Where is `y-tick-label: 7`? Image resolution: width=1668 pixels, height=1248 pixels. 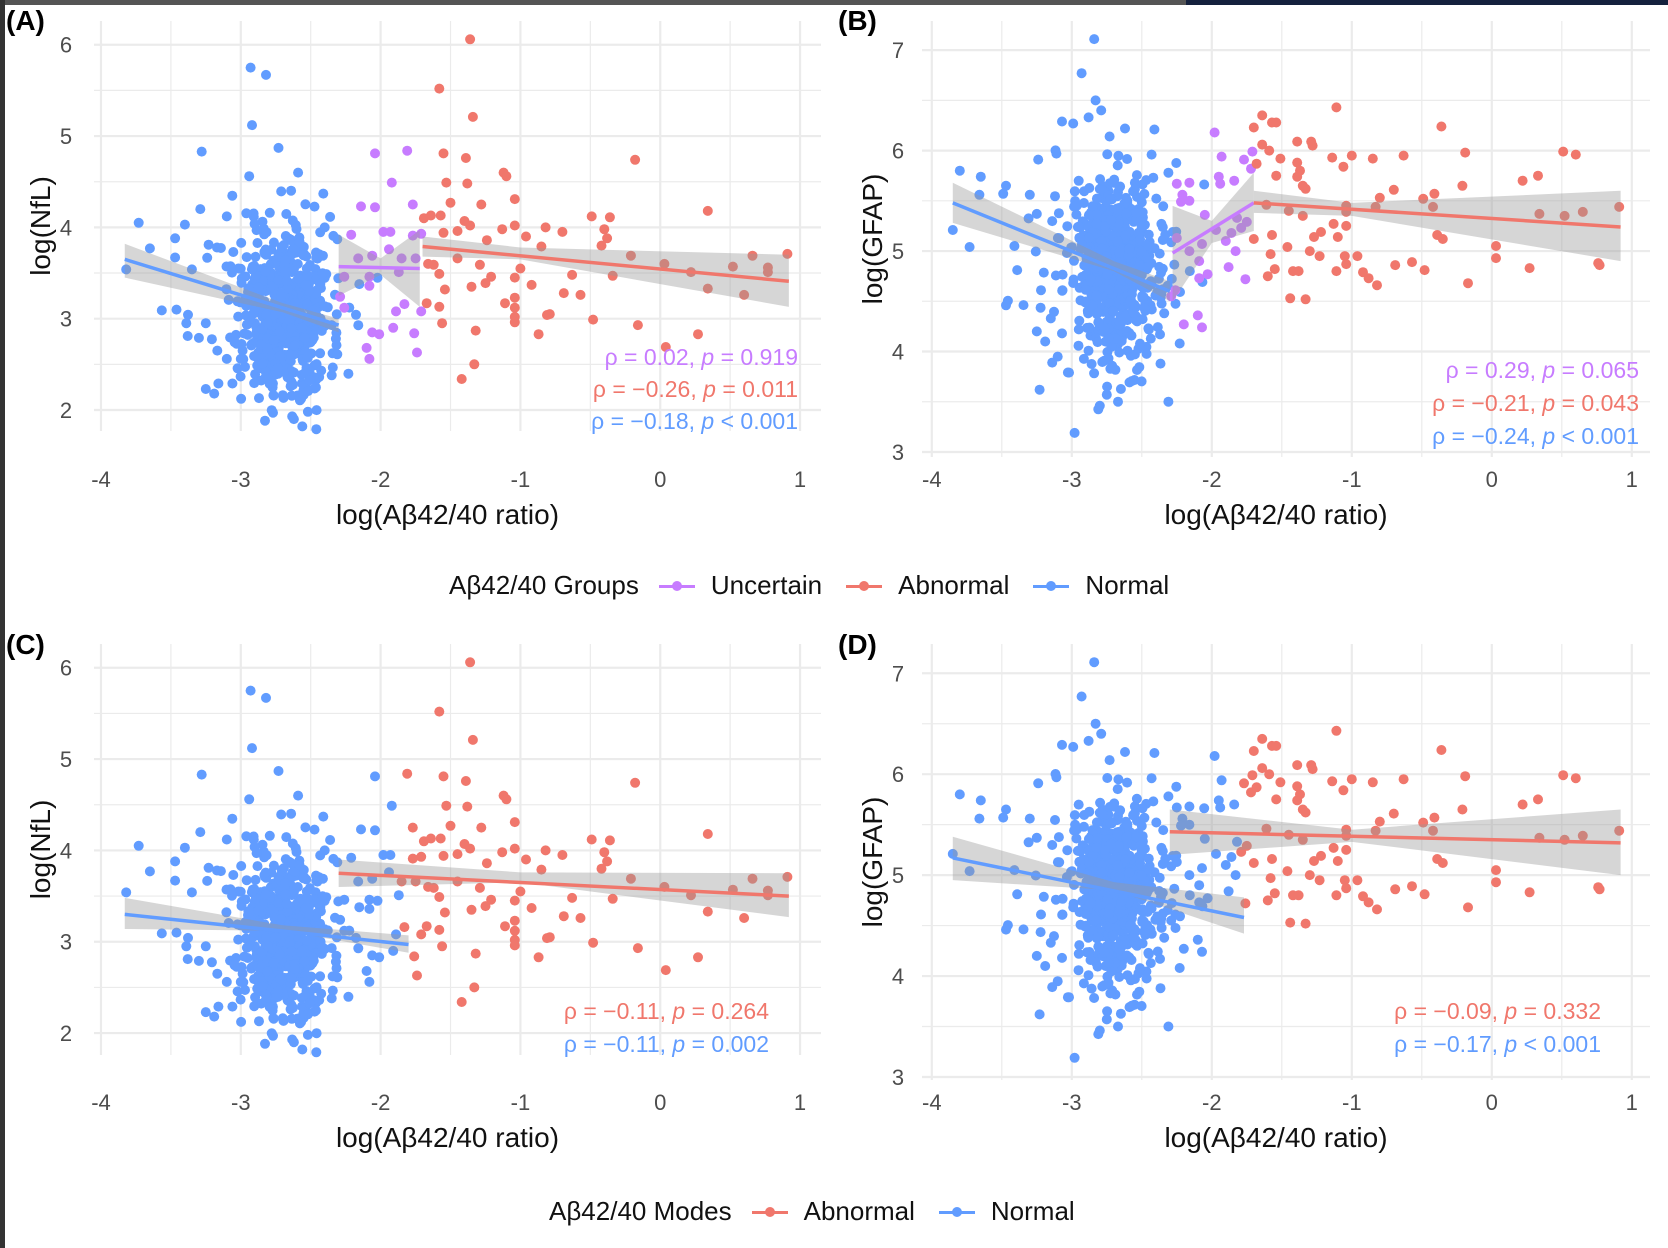 y-tick-label: 7 is located at coordinates (898, 673).